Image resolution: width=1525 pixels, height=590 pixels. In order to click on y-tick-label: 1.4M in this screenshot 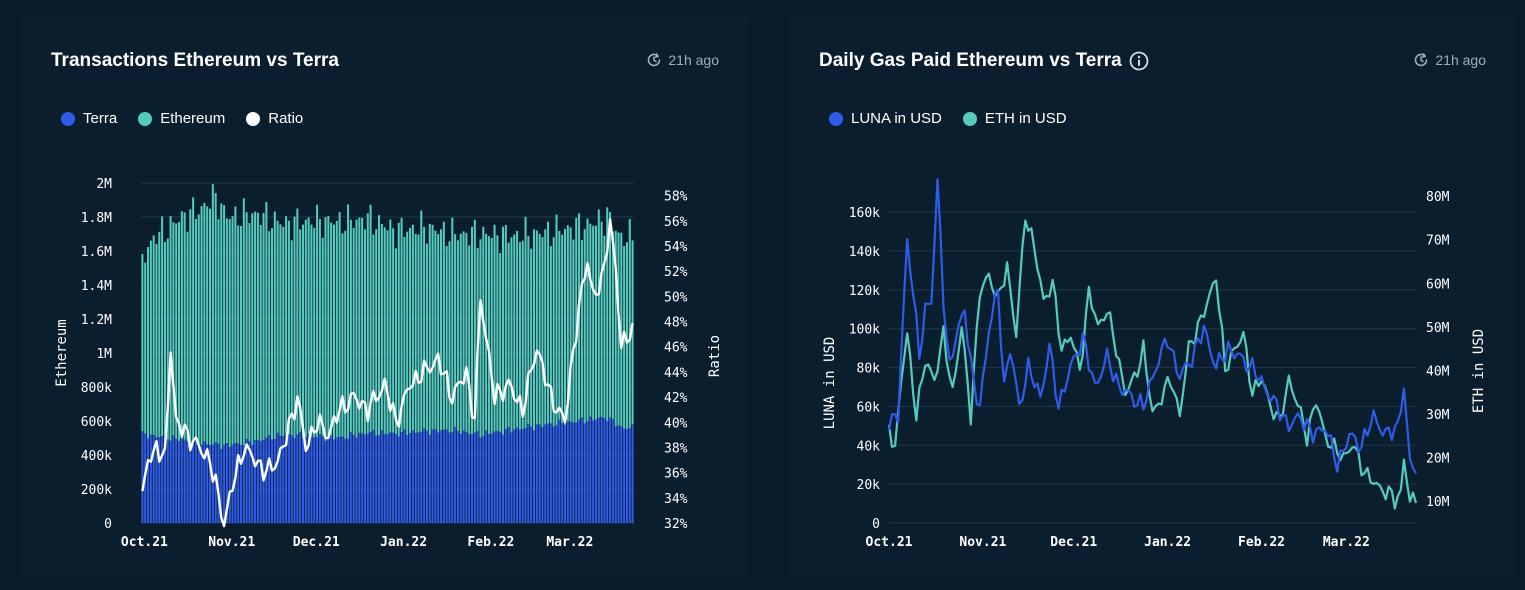, I will do `click(96, 286)`.